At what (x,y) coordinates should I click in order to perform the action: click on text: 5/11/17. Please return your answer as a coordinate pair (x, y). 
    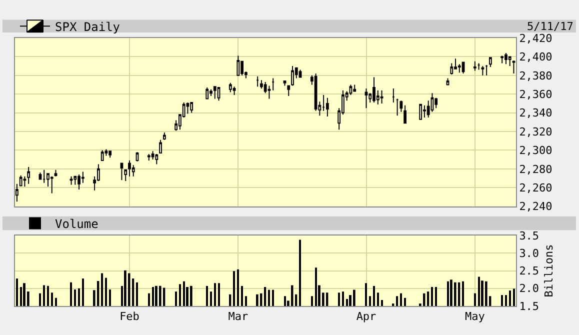
    Looking at the image, I should click on (550, 26).